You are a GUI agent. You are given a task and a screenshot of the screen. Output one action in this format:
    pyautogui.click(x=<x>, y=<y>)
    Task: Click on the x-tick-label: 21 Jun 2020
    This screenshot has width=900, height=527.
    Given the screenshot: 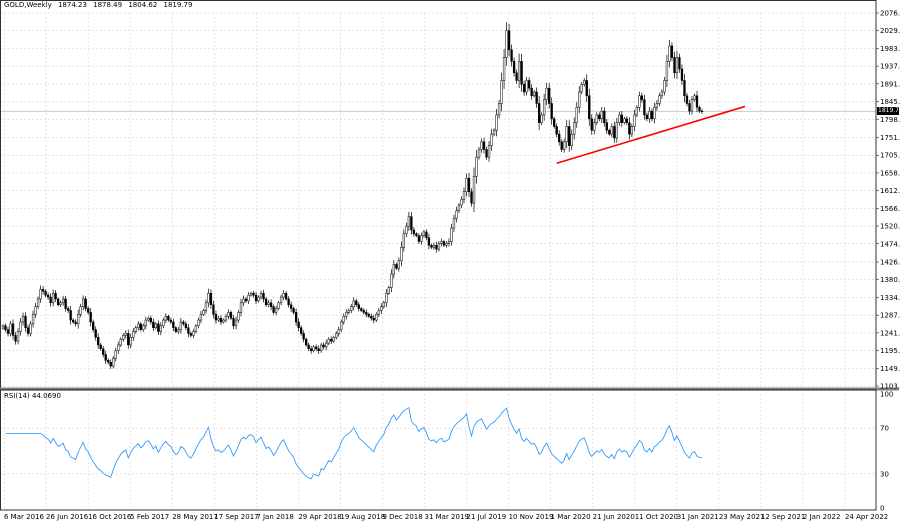 What is the action you would take?
    pyautogui.click(x=614, y=517)
    